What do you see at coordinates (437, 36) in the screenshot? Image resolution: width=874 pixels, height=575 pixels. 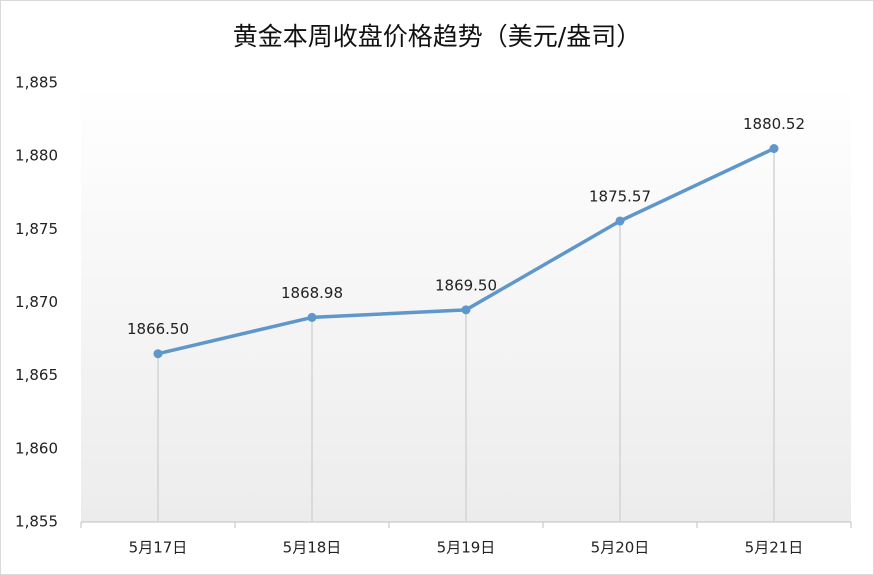 I see `chart-title: 黄金本周收盘价格趋势（美元/盎司）` at bounding box center [437, 36].